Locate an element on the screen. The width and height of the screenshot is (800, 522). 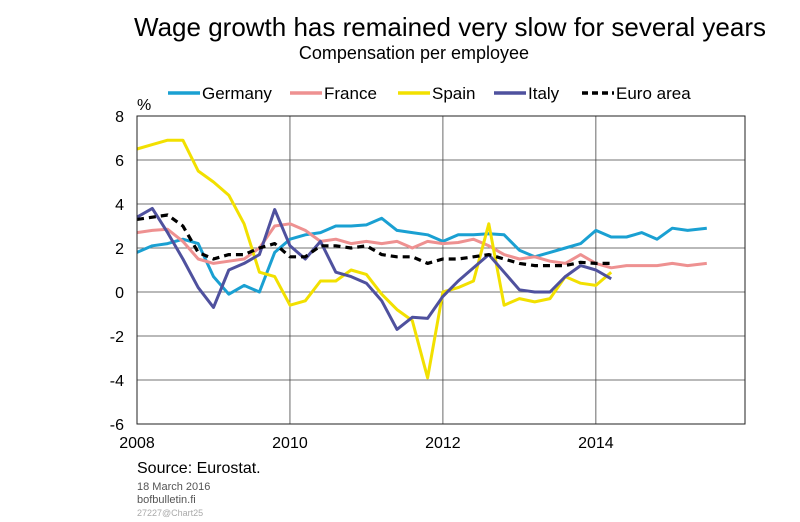
y-tick-label: 4 is located at coordinates (119, 205).